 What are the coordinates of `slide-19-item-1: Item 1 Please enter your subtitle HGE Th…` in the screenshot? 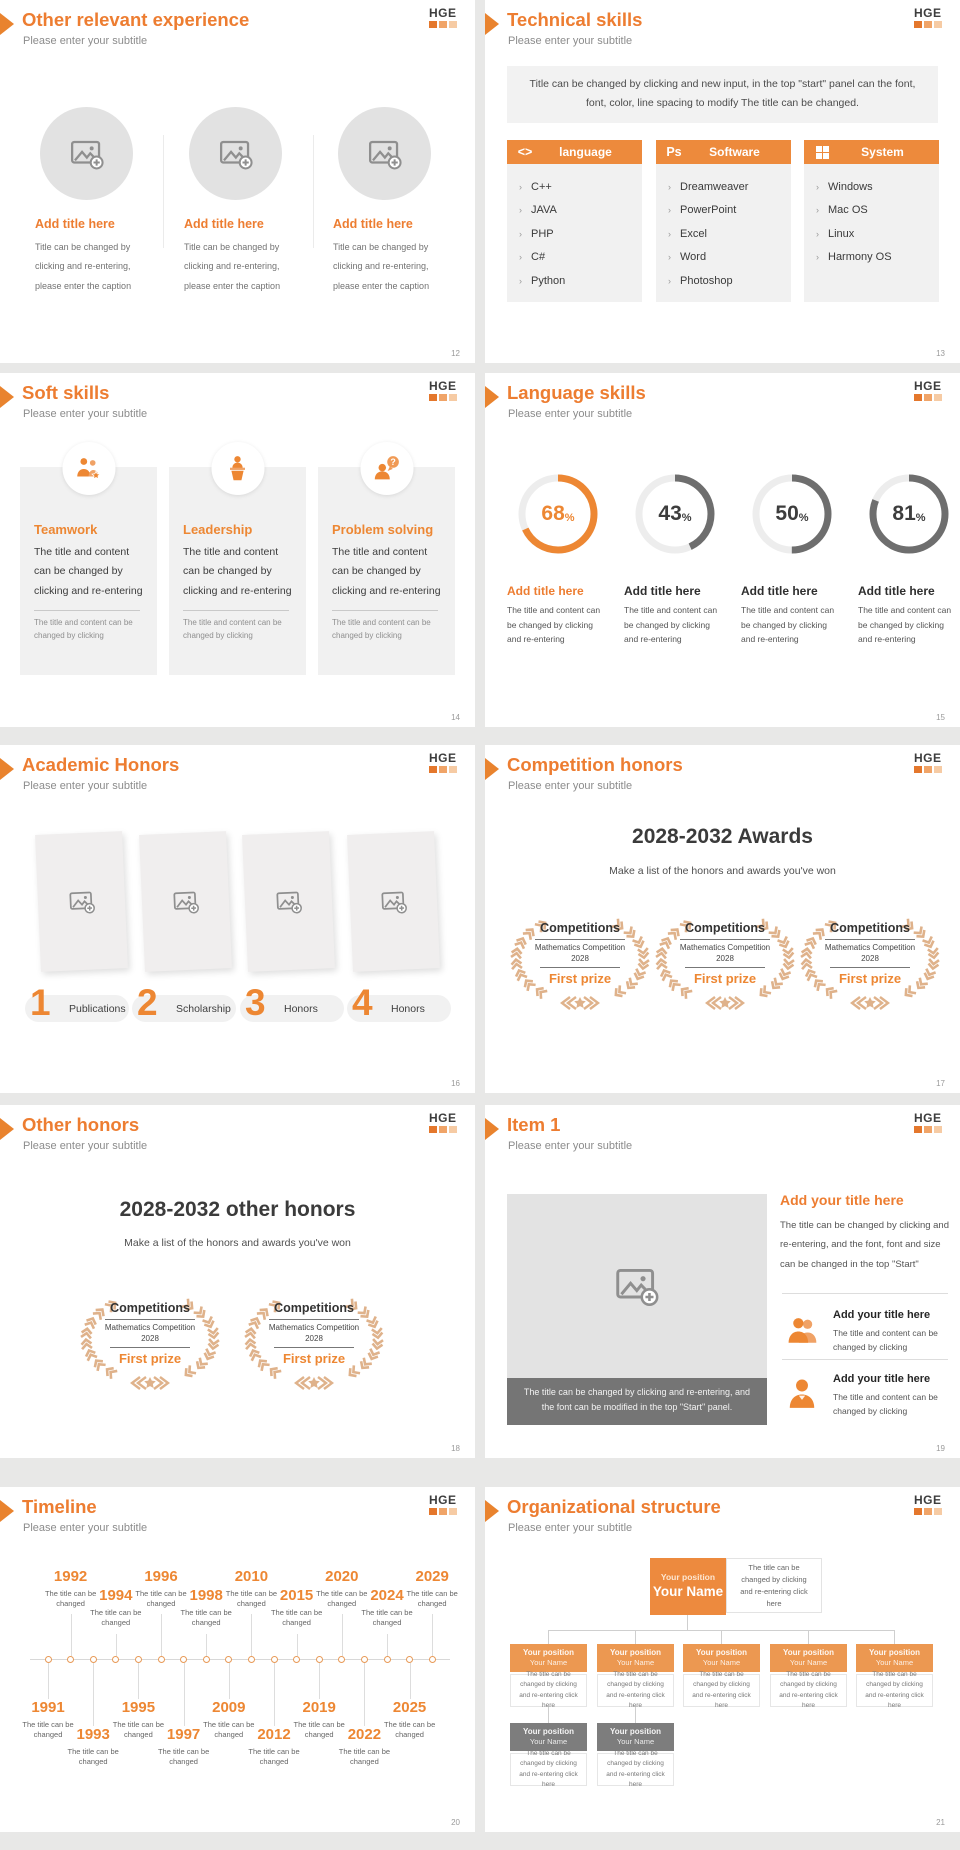 It's located at (722, 1281).